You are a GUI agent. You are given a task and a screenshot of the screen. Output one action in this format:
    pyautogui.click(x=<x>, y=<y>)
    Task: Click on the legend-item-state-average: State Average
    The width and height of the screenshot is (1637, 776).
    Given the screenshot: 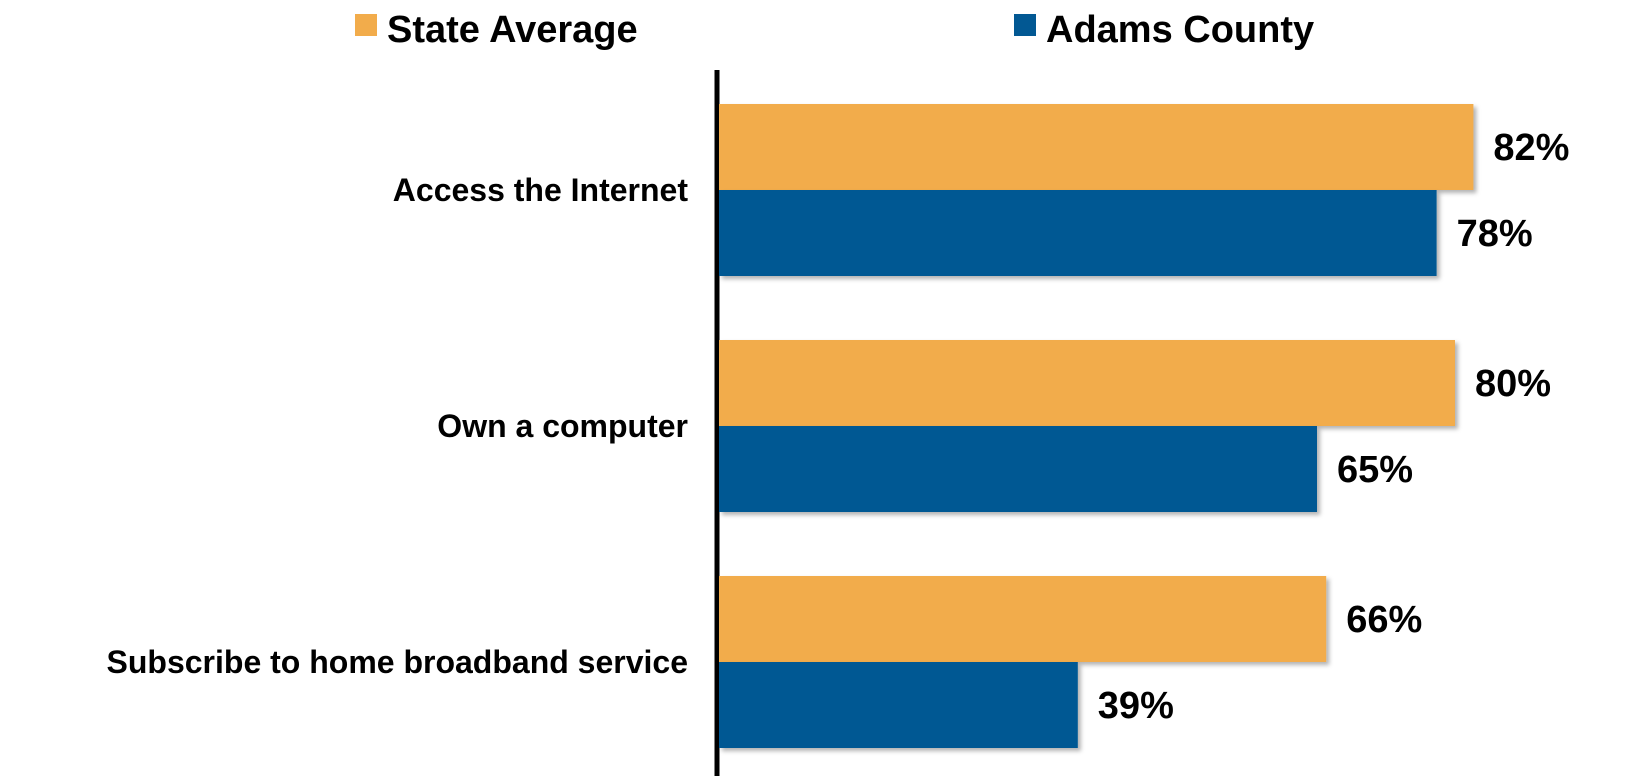 What is the action you would take?
    pyautogui.click(x=496, y=30)
    